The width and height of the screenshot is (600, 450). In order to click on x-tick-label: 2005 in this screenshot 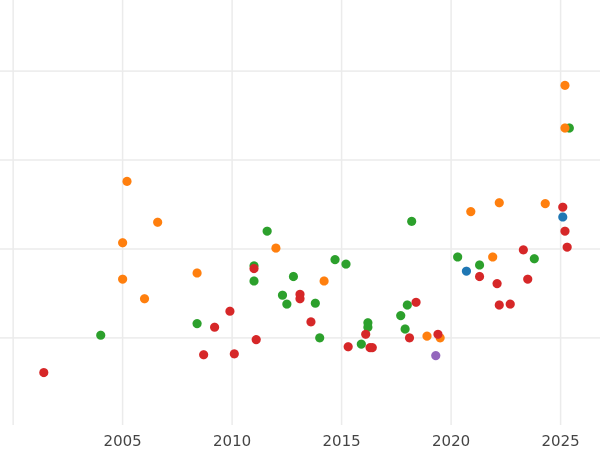, I will do `click(123, 441)`.